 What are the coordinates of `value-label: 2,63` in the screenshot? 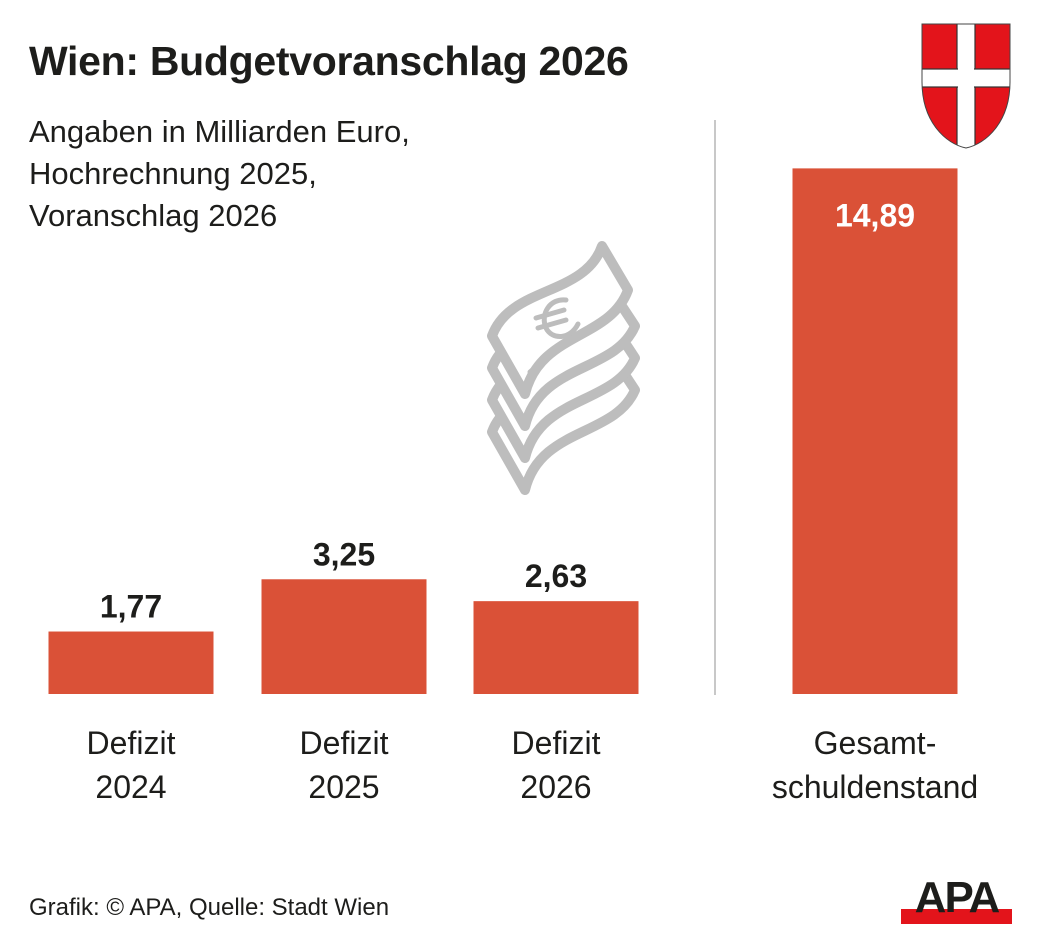 It's located at (556, 576).